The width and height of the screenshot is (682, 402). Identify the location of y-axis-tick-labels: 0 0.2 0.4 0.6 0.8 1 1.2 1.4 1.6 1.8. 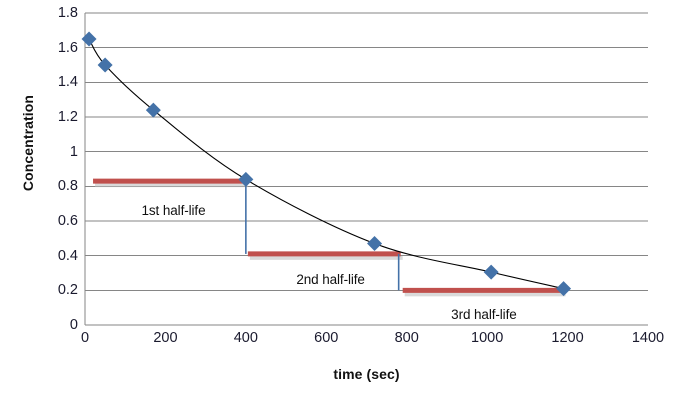
(55, 201).